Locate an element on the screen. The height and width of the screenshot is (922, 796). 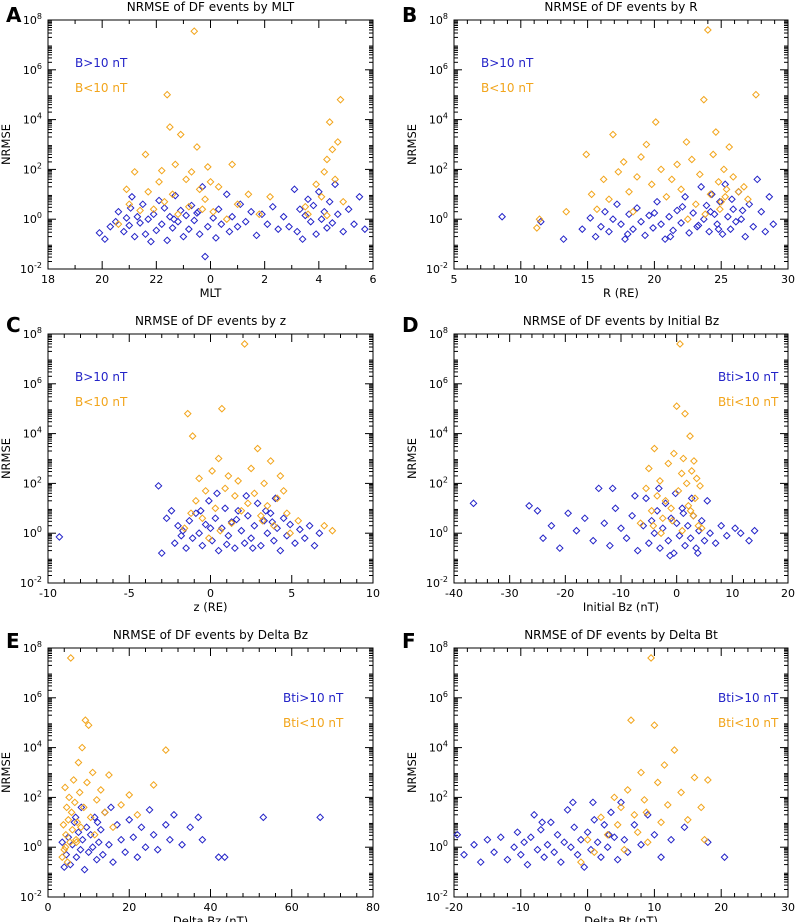
x-tick-label: 10 is located at coordinates (732, 593).